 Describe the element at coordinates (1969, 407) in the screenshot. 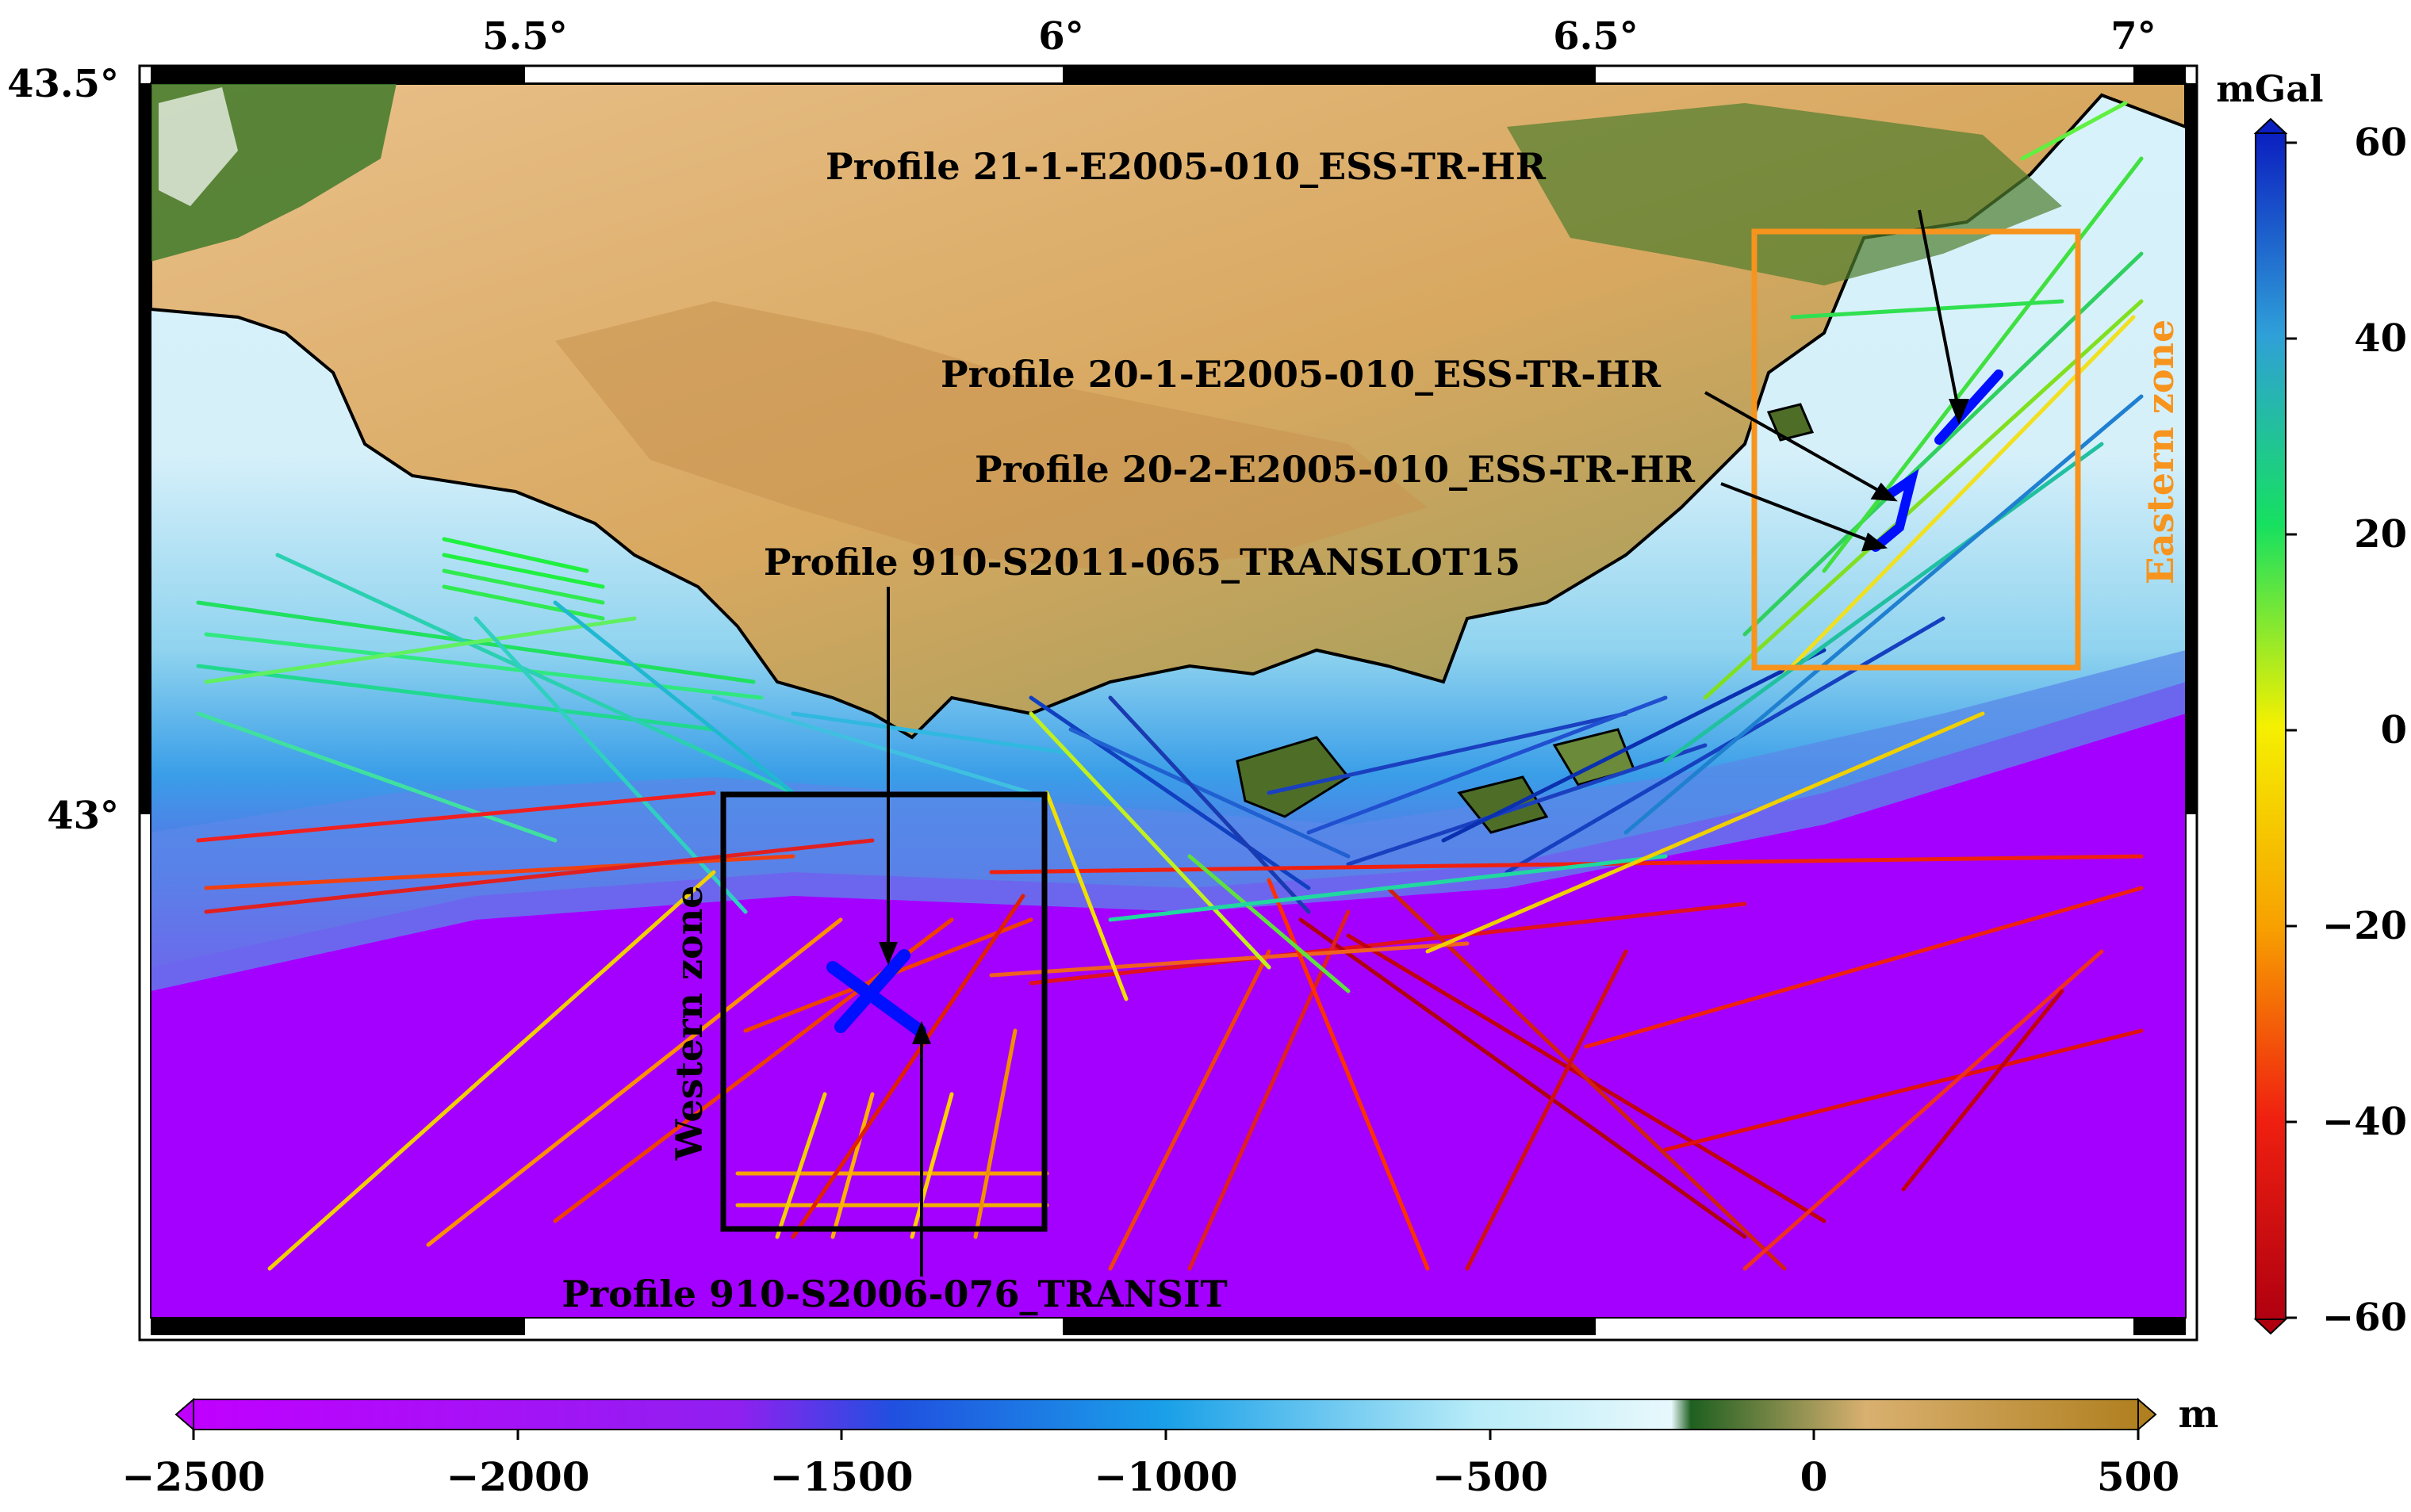

I see `profile-21-1-line` at that location.